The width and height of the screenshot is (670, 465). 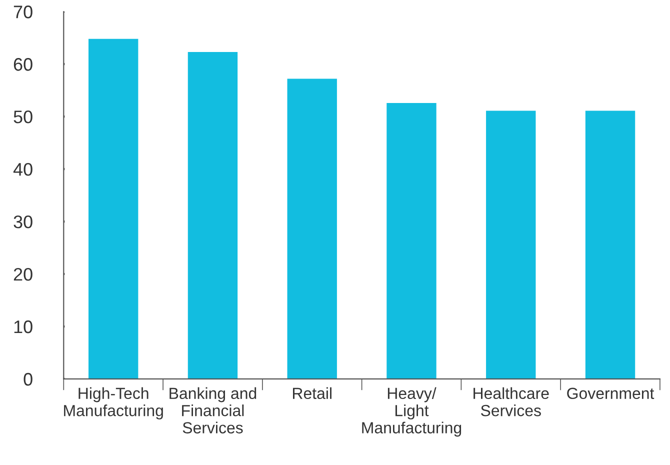 I want to click on y-tick-label: 0, so click(x=28, y=379).